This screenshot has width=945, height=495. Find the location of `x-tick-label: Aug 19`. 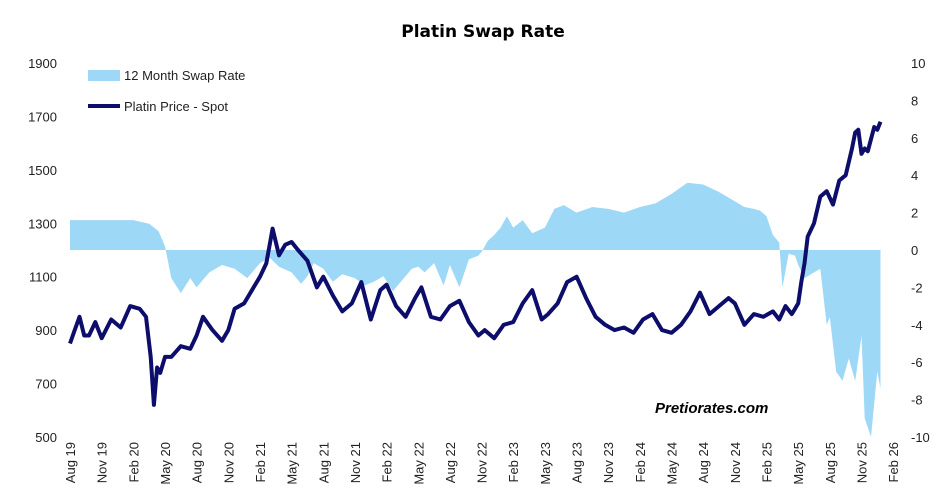

x-tick-label: Aug 19 is located at coordinates (70, 462).